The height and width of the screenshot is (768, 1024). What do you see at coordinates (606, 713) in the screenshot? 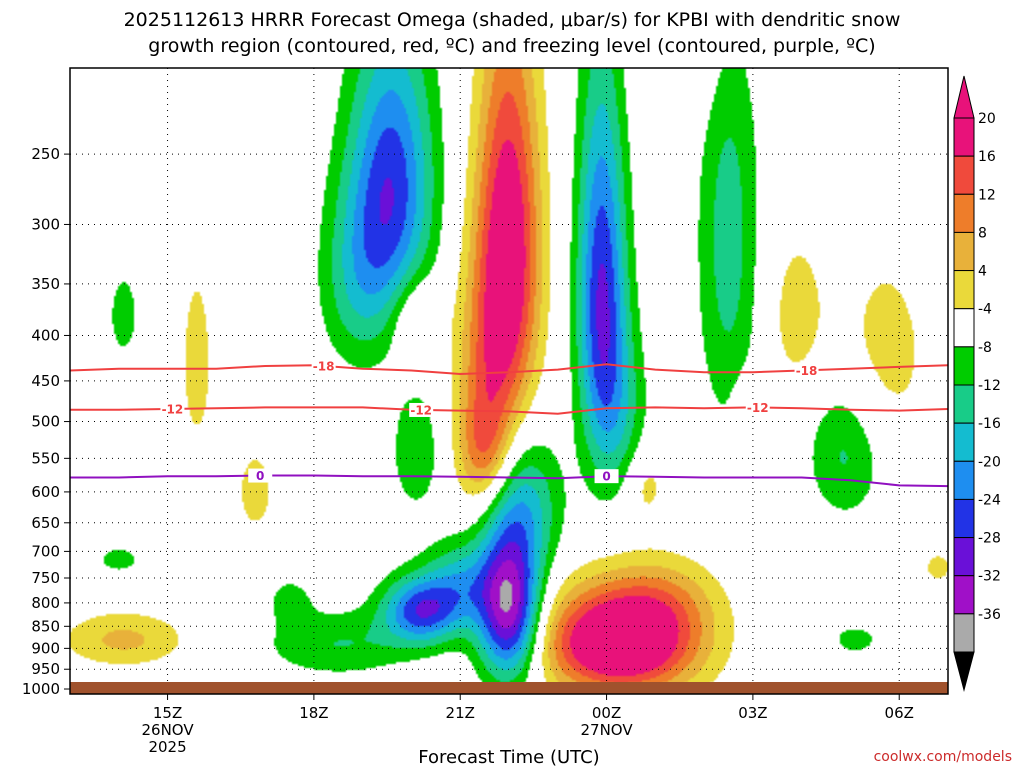
I see `x-tick-label-00Z: 00Z` at bounding box center [606, 713].